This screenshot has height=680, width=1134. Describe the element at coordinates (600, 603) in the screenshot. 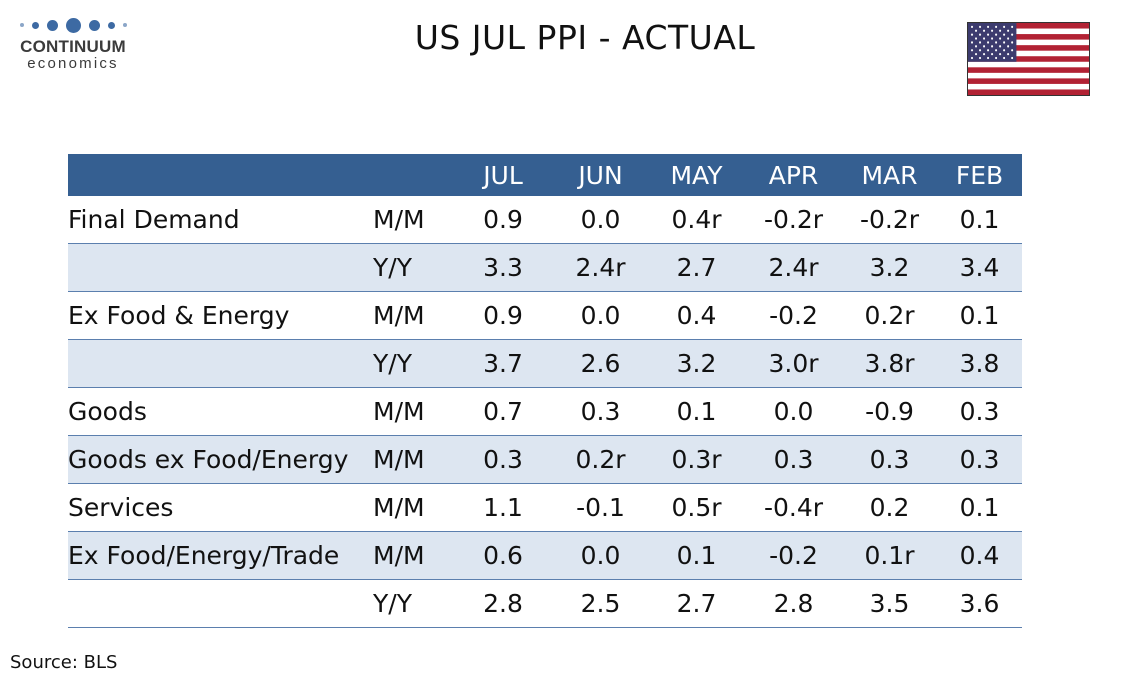

I see `table-cell: 2.5` at that location.